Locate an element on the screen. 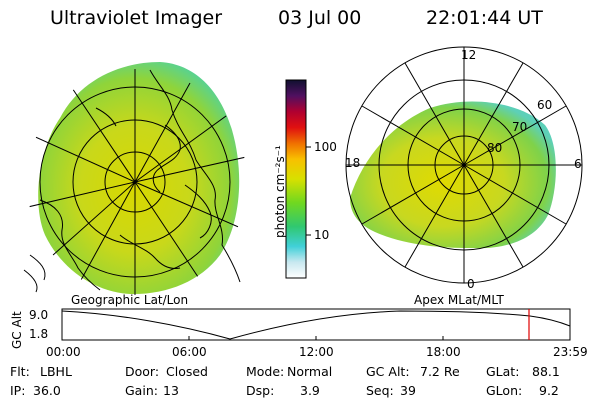 This screenshot has width=600, height=400. altitude-ytick-max: 9.0 is located at coordinates (39, 315).